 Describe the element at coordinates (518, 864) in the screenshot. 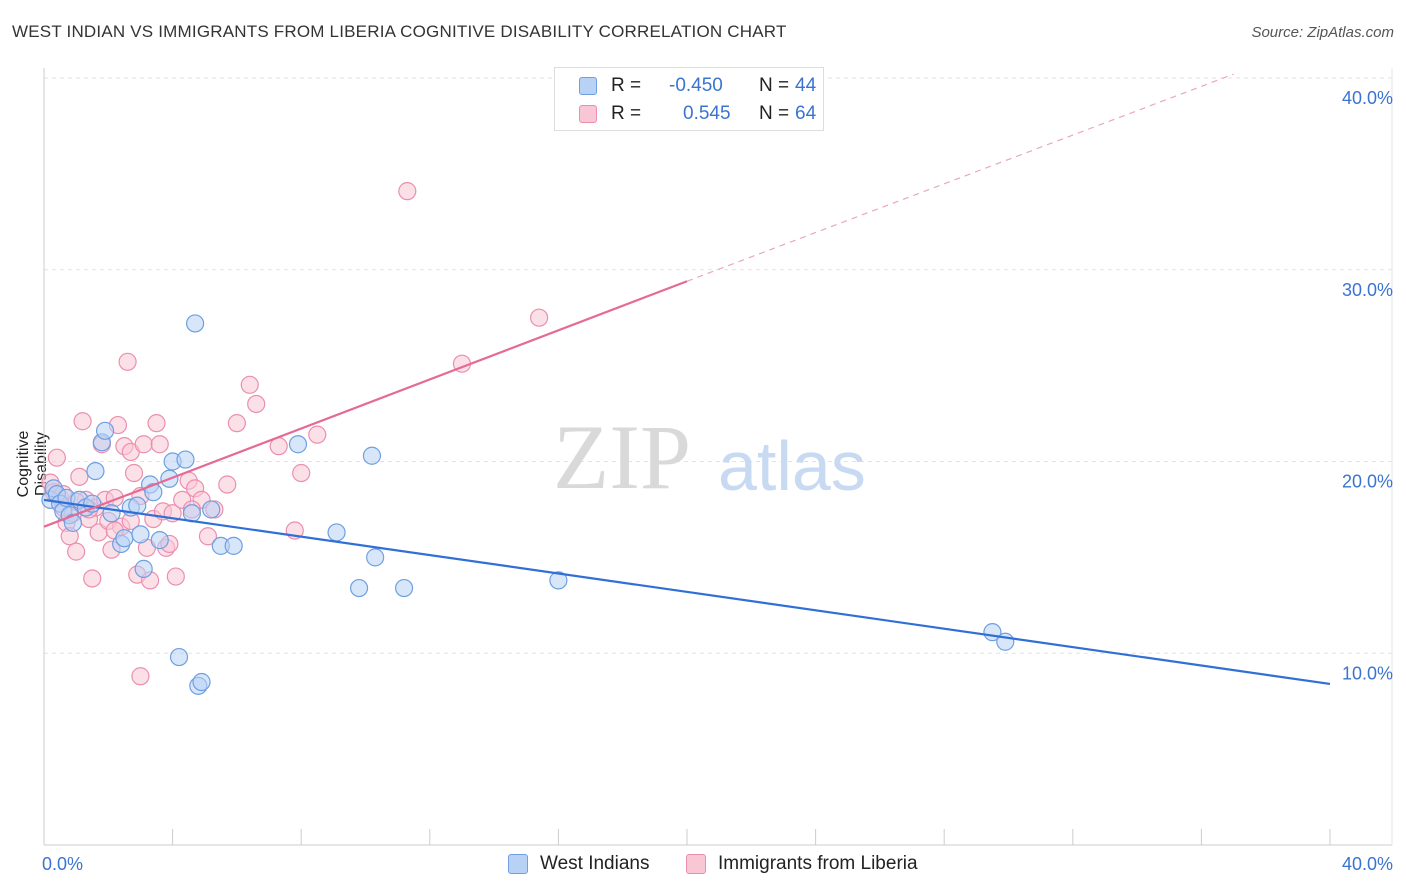

I see `legend-swatch-blue` at that location.